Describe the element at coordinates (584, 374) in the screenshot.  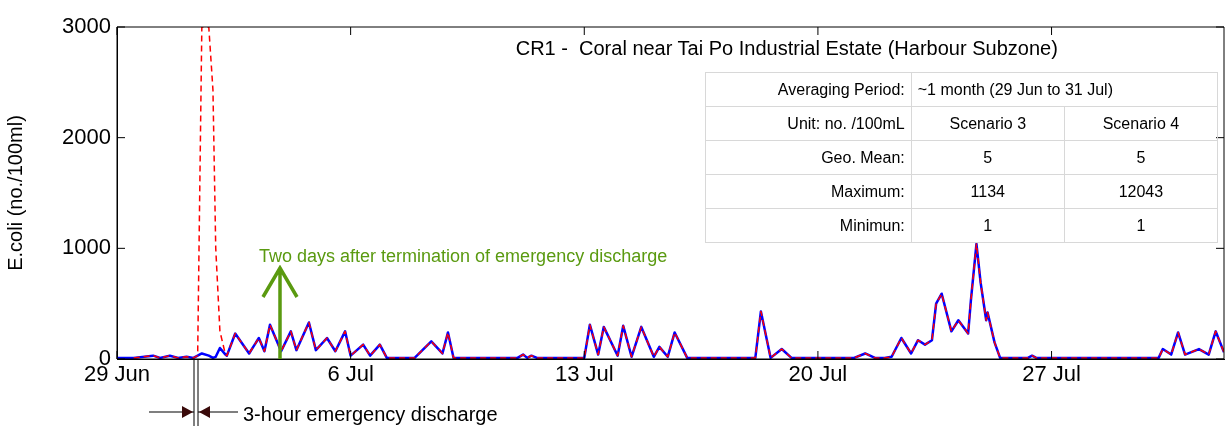
I see `x-tick-label: 13 Jul` at that location.